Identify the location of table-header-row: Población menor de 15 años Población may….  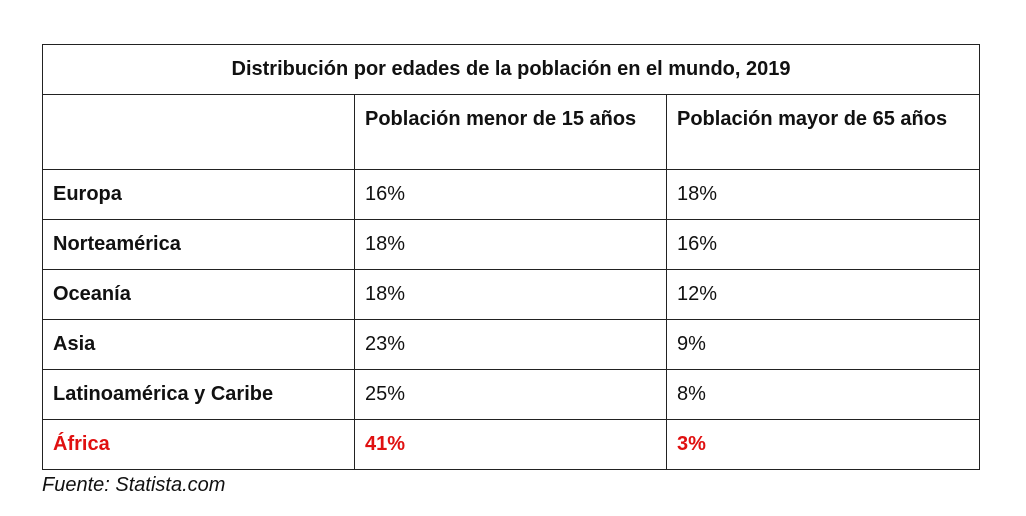
(511, 132).